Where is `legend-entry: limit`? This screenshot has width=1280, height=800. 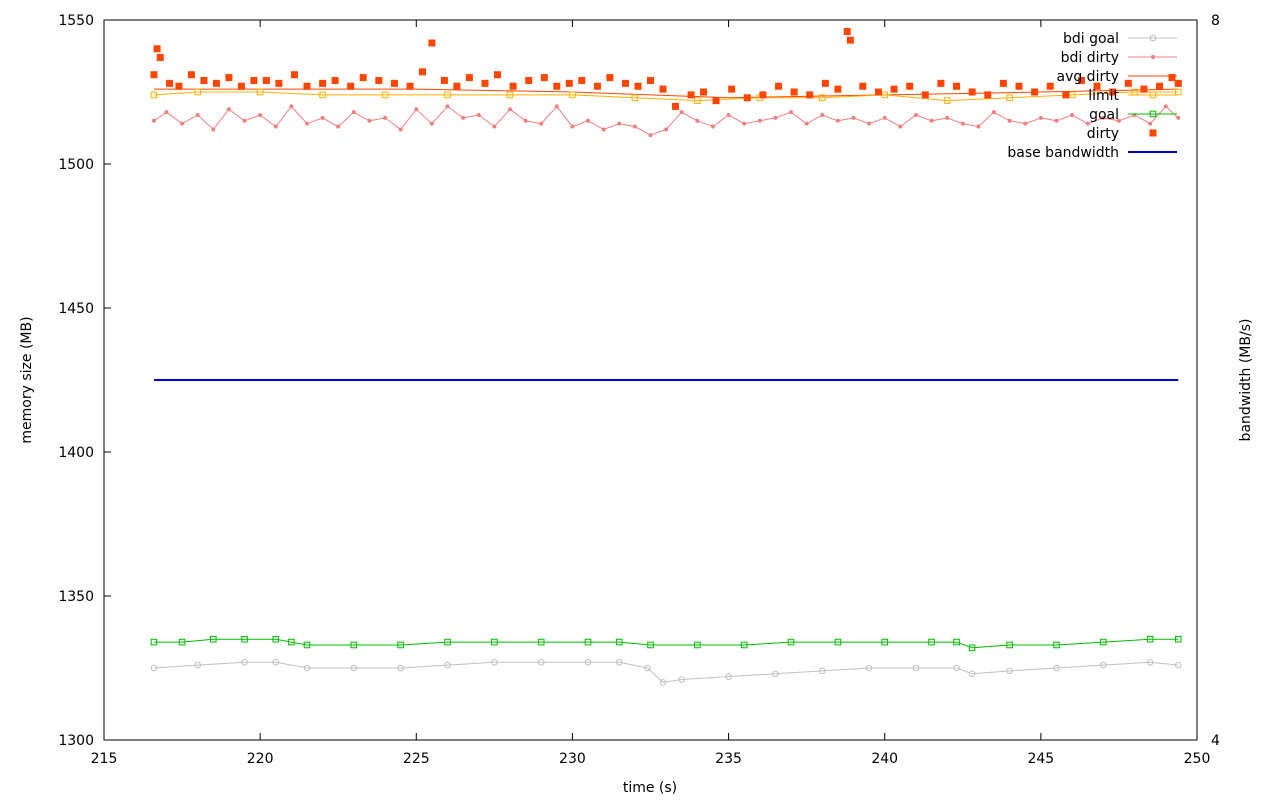
legend-entry: limit is located at coordinates (1132, 96).